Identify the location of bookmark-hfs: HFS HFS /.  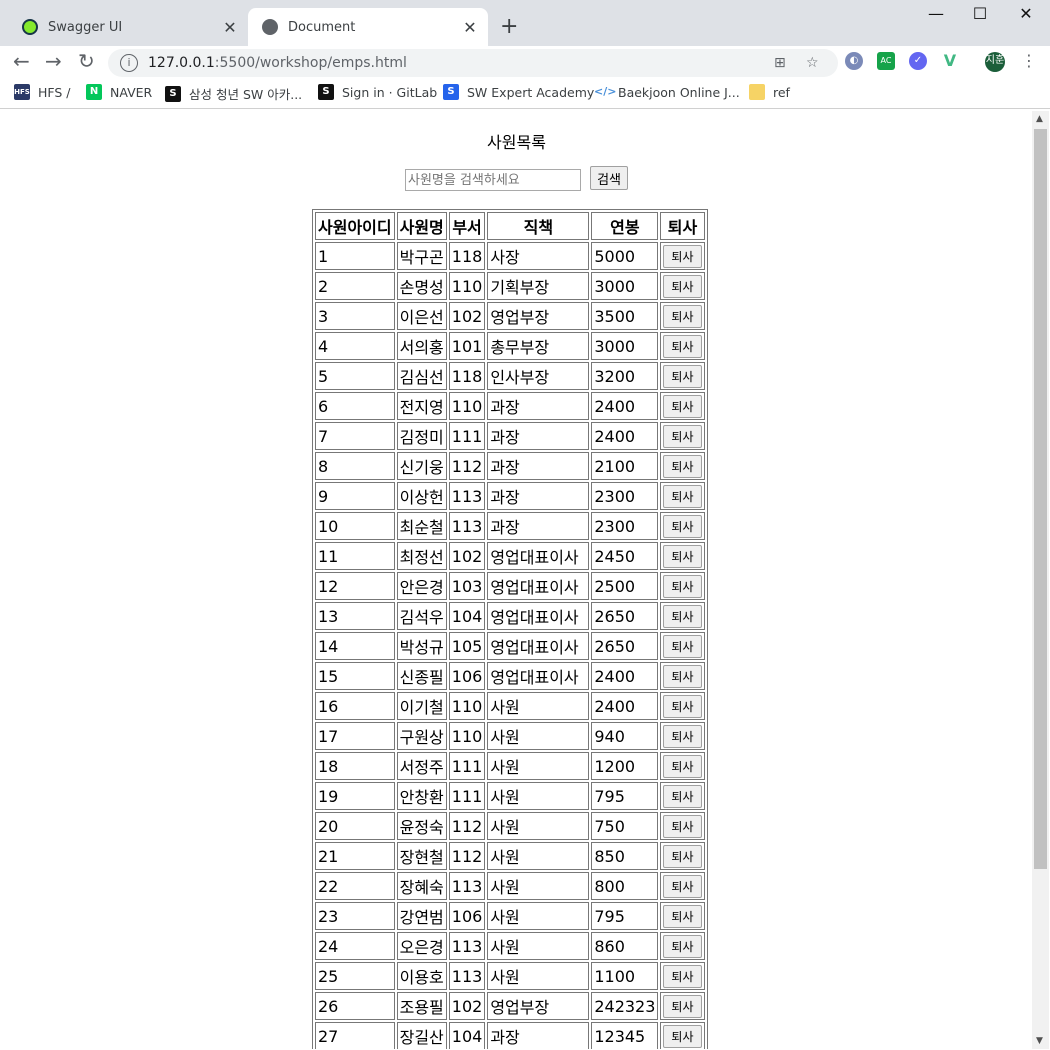
(42, 92).